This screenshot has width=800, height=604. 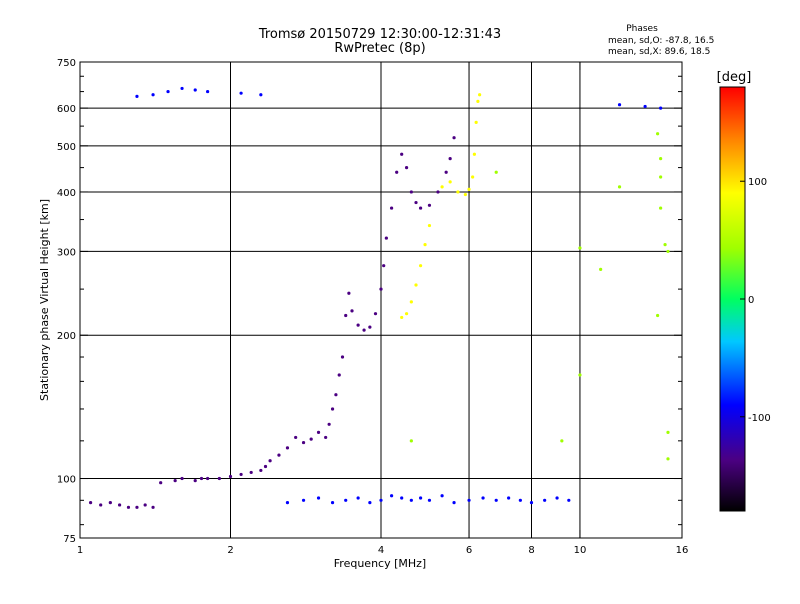 I want to click on colorbar-label: [deg], so click(x=734, y=77).